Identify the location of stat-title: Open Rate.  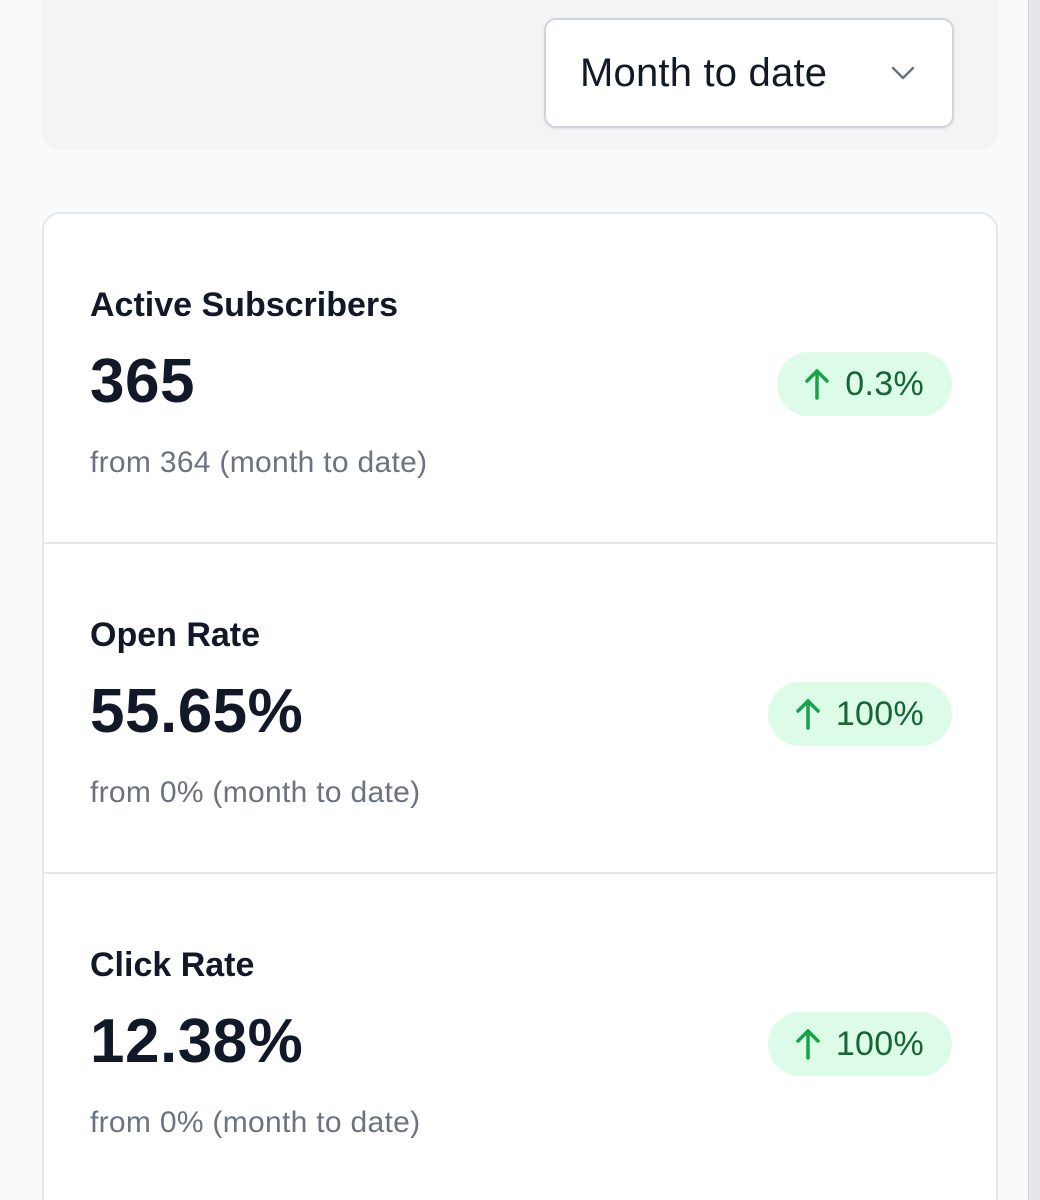
(175, 635).